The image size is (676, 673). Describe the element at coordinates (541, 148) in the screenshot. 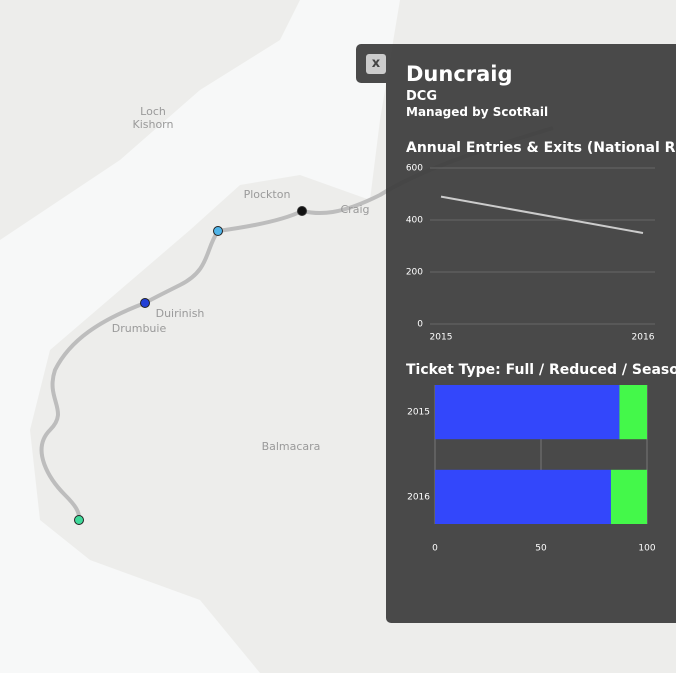

I see `chart-title: Annual Entries & Exits (National Rail)` at that location.